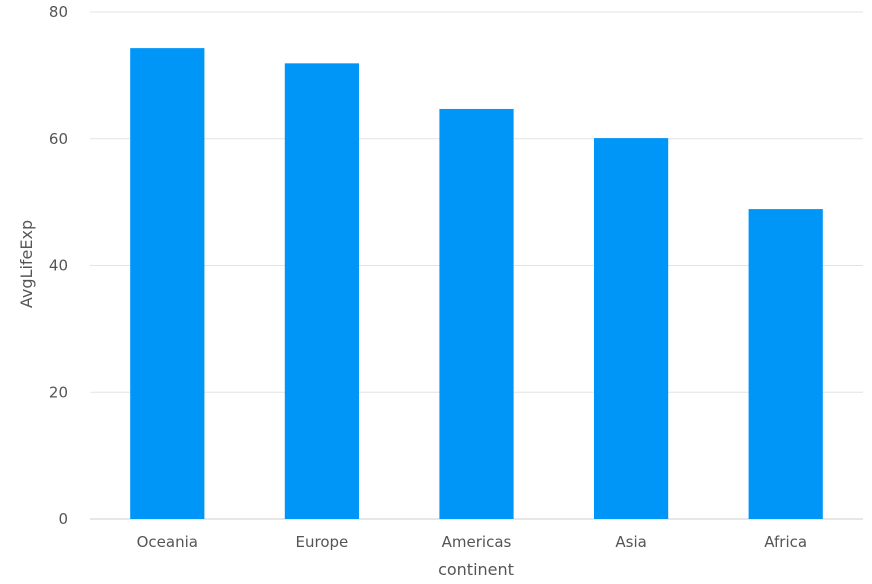 The image size is (872, 584). I want to click on y-tick-label: 40, so click(58, 266).